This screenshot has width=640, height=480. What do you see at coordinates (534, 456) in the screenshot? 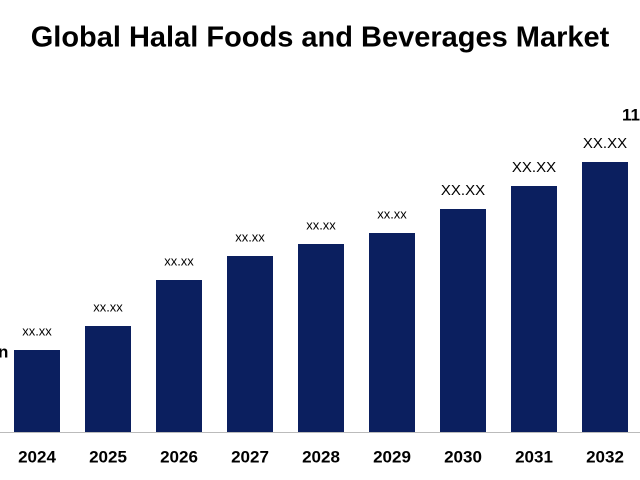
I see `x-tick-label: 2031` at bounding box center [534, 456].